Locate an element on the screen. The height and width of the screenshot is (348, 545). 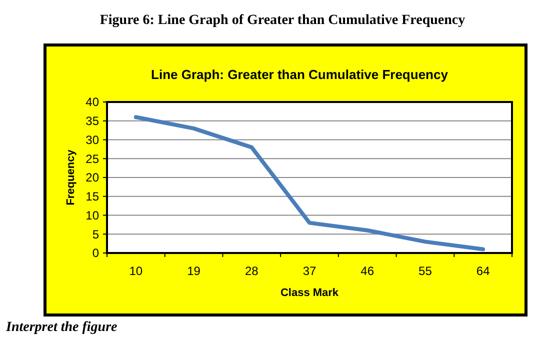
y-tick-label: 0 is located at coordinates (96, 253).